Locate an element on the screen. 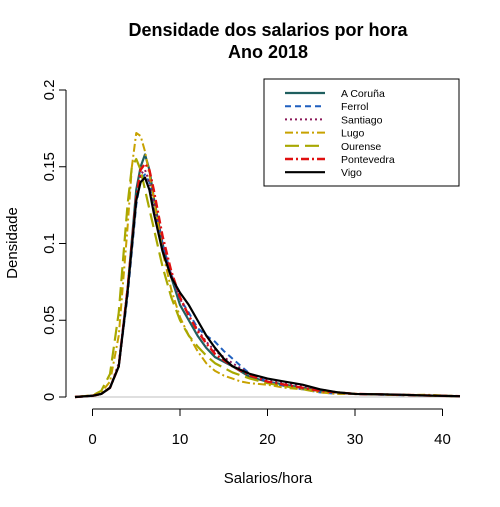 Image resolution: width=500 pixels, height=507 pixels. chart-subtitle: Ano 2018 is located at coordinates (268, 52).